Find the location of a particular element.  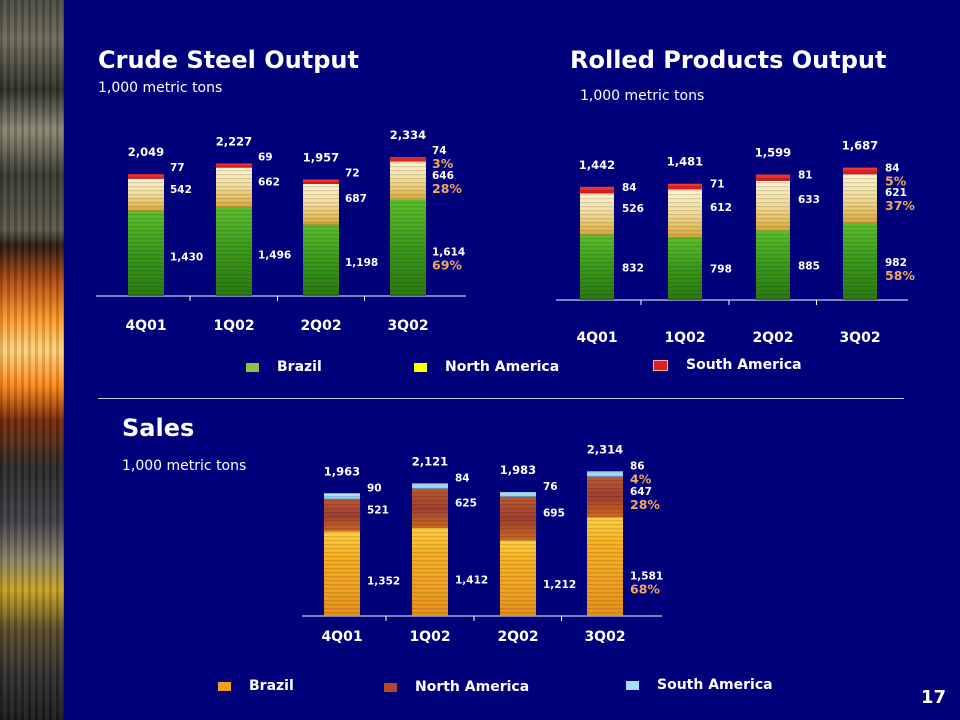

total-label: 1,481 is located at coordinates (685, 162).